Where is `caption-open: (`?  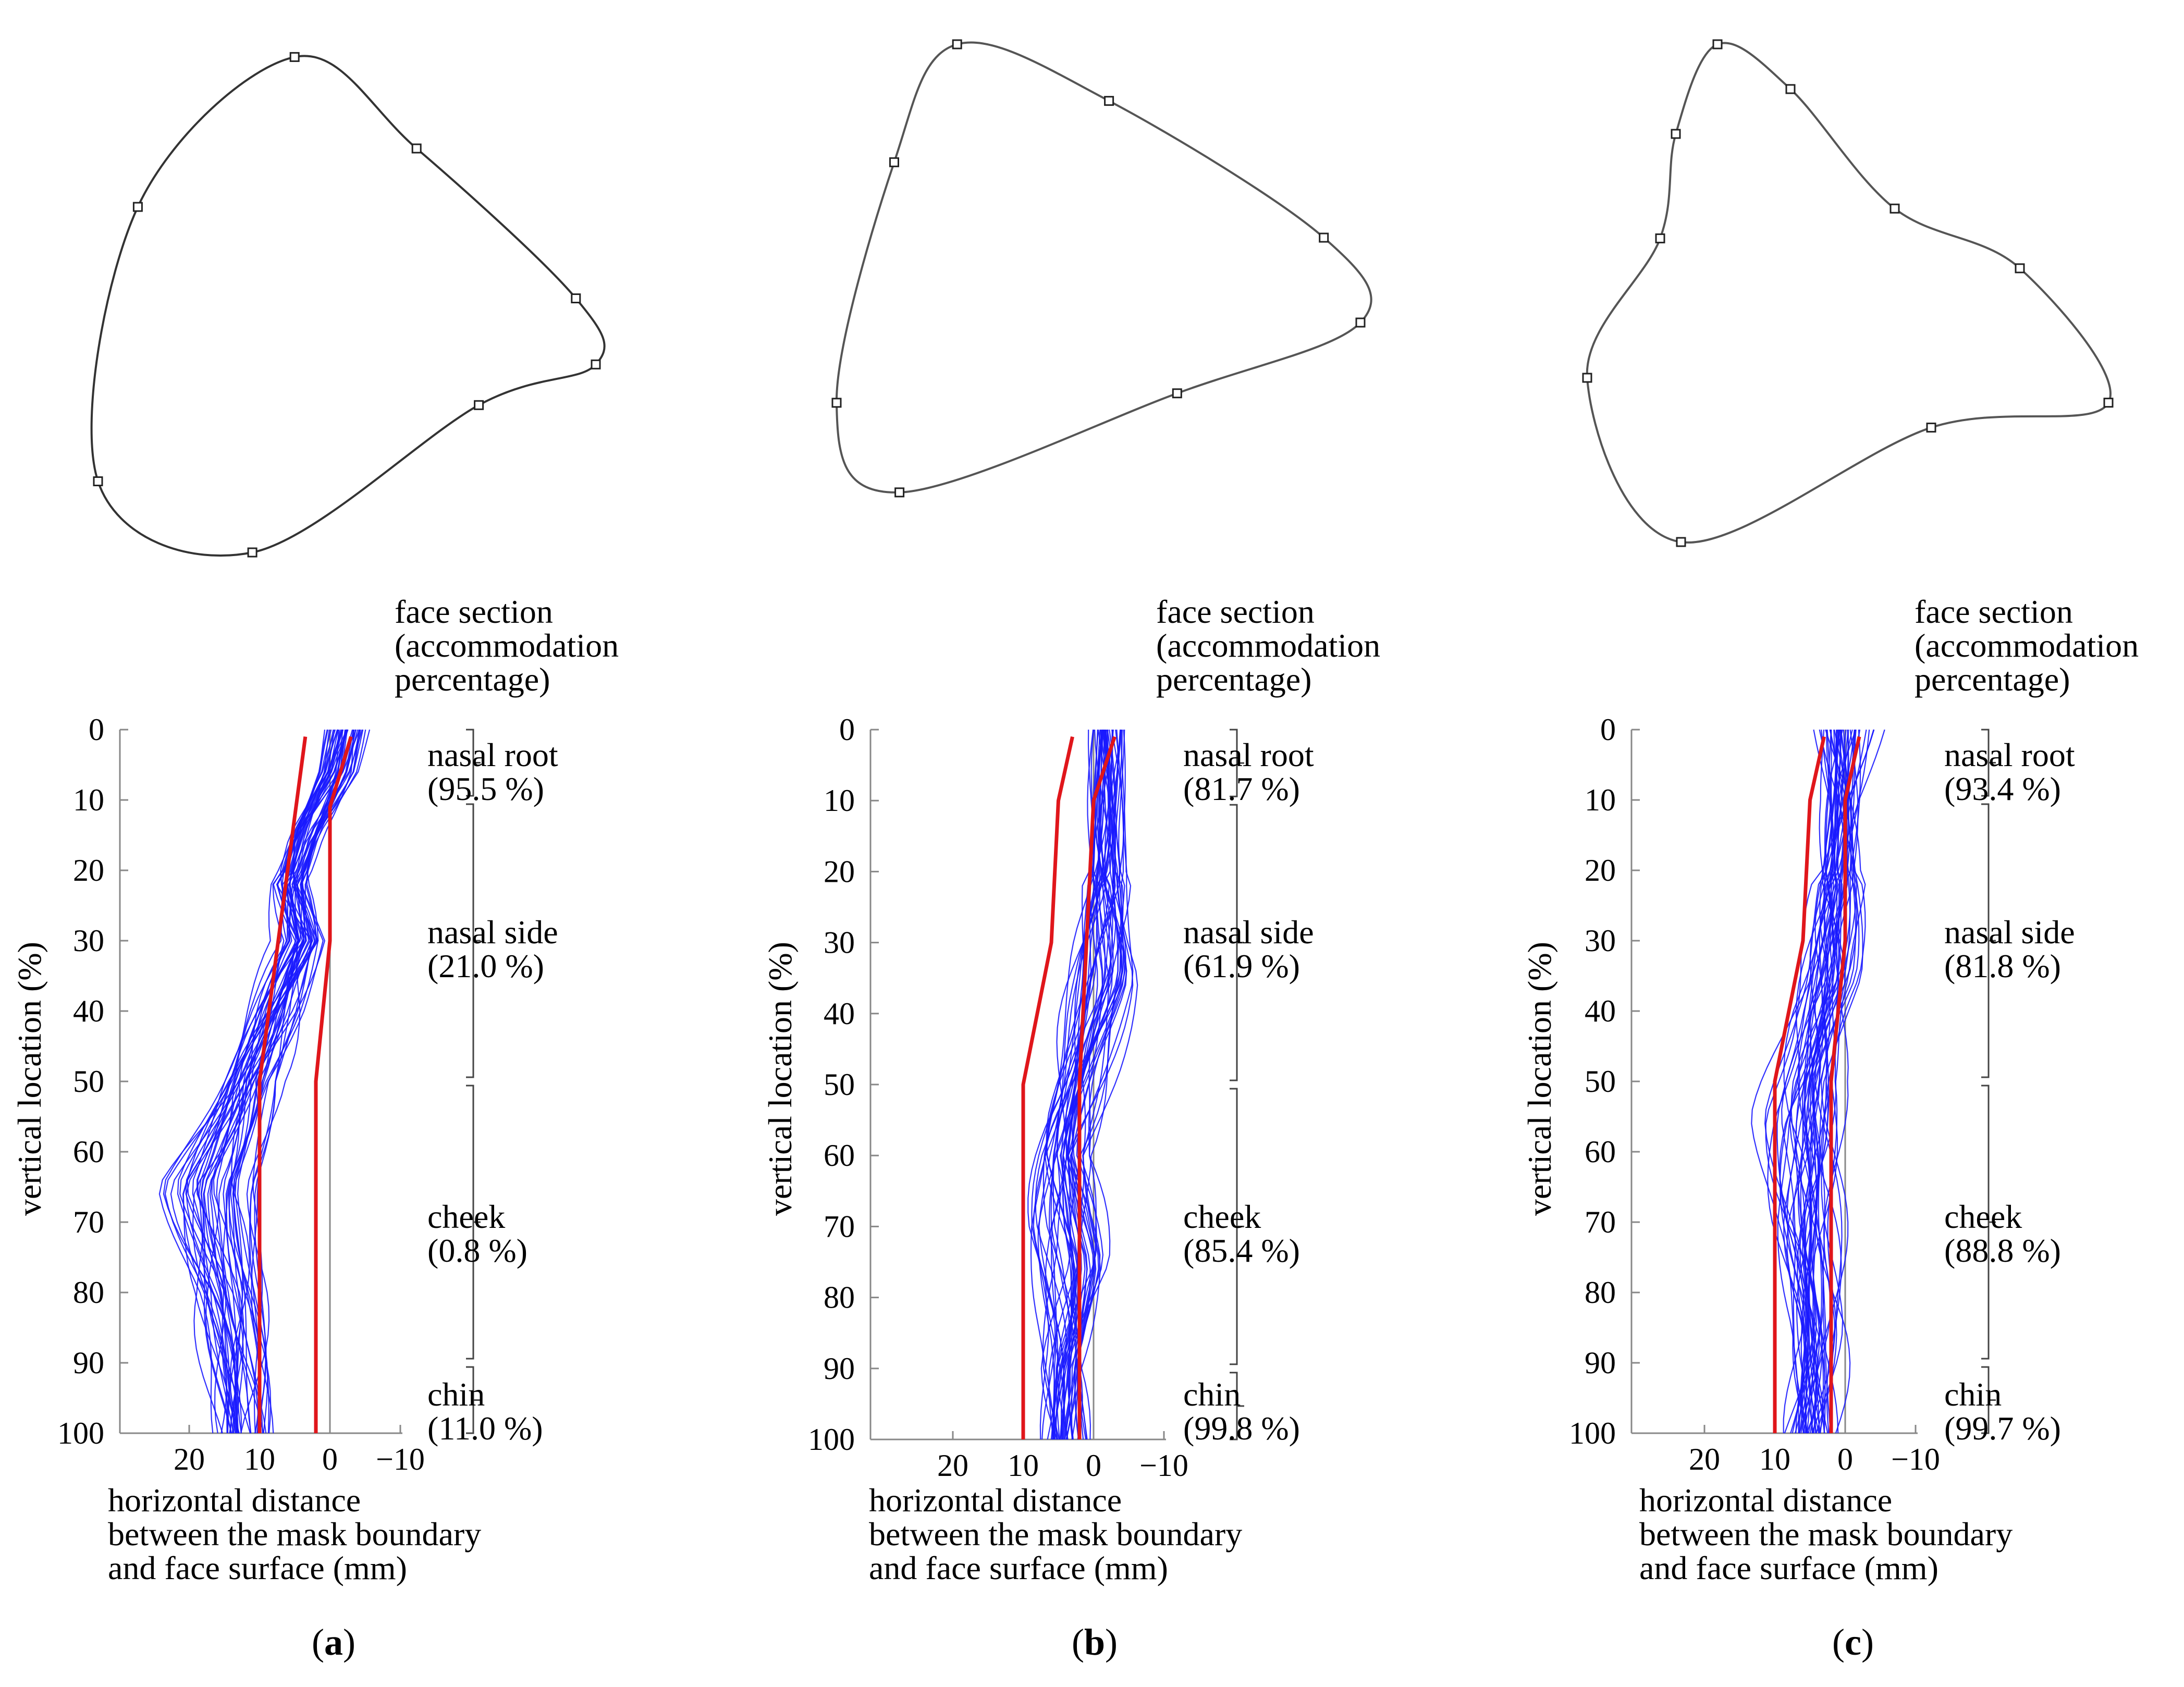 caption-open: ( is located at coordinates (1078, 1642).